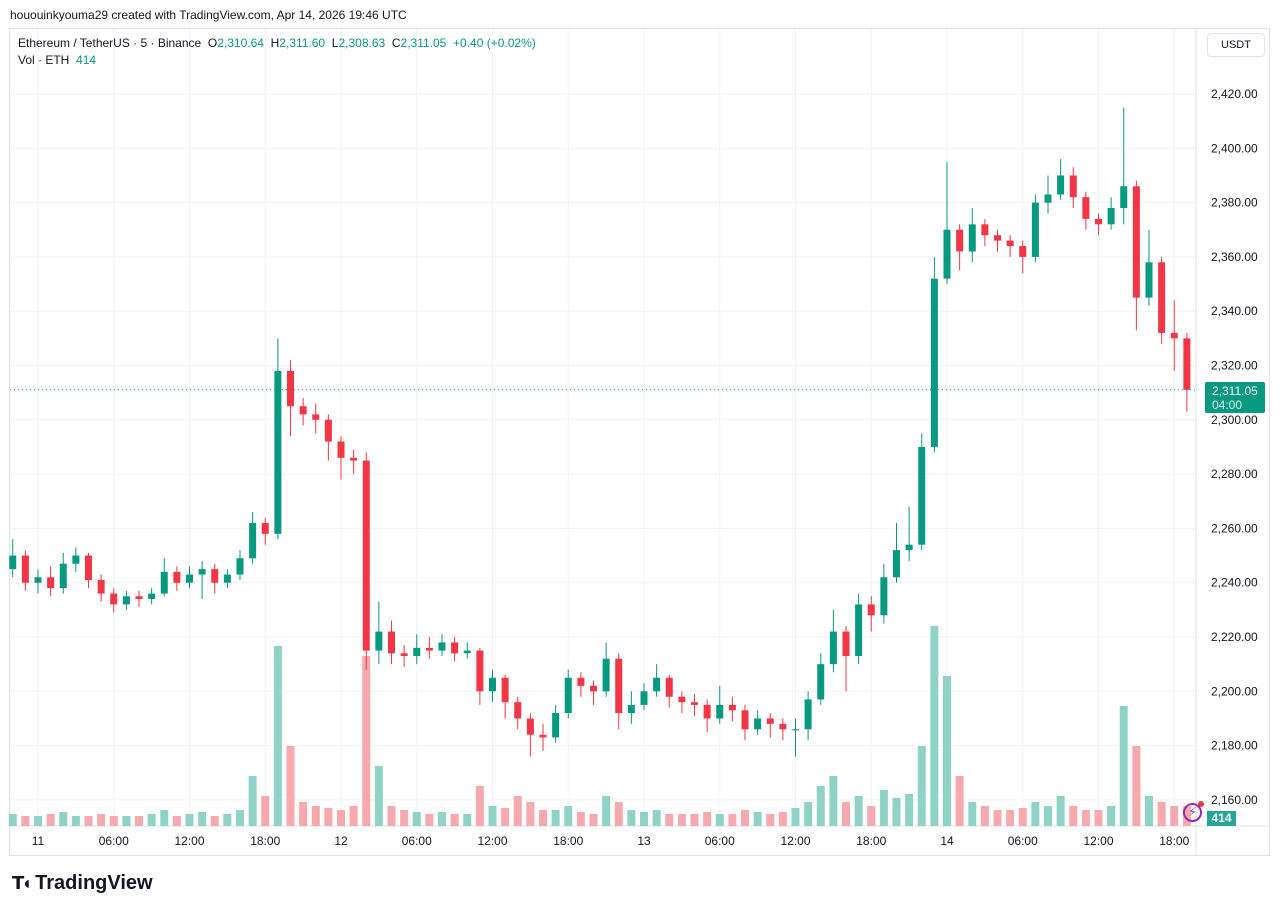  What do you see at coordinates (1234, 583) in the screenshot?
I see `price-axis-label: 2,240.00` at bounding box center [1234, 583].